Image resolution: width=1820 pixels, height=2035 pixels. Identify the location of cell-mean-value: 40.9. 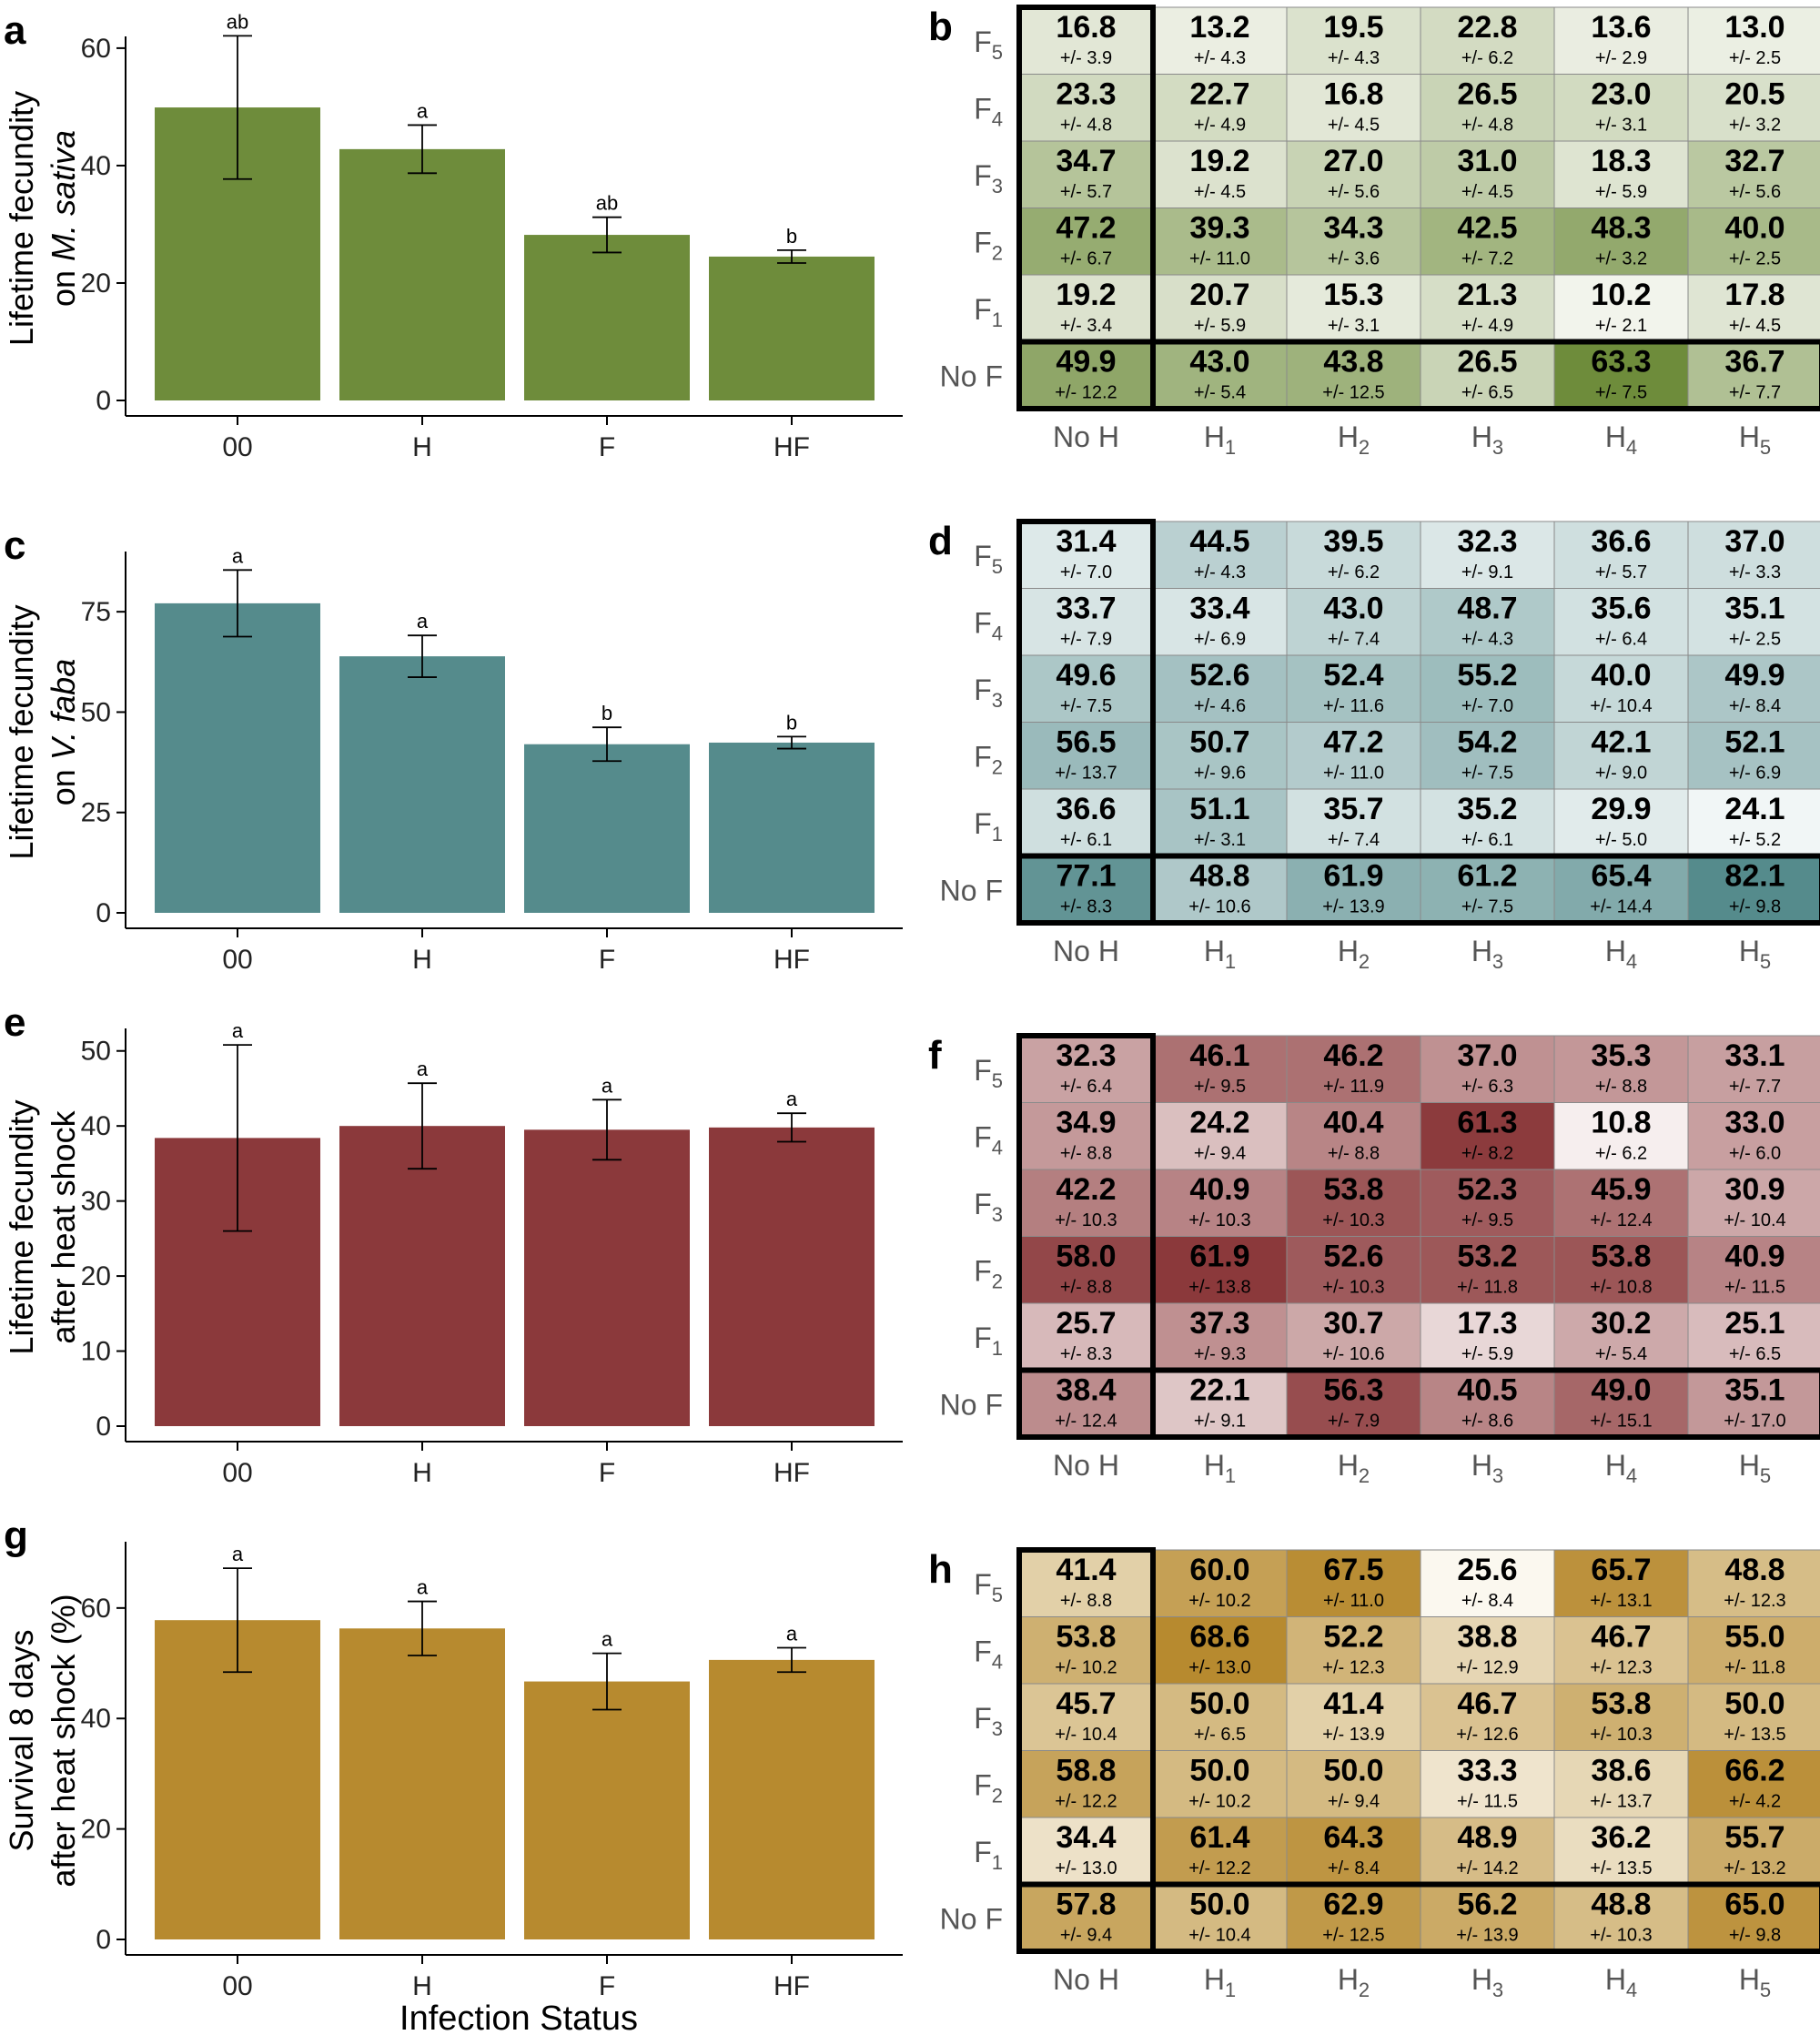
(1755, 1257).